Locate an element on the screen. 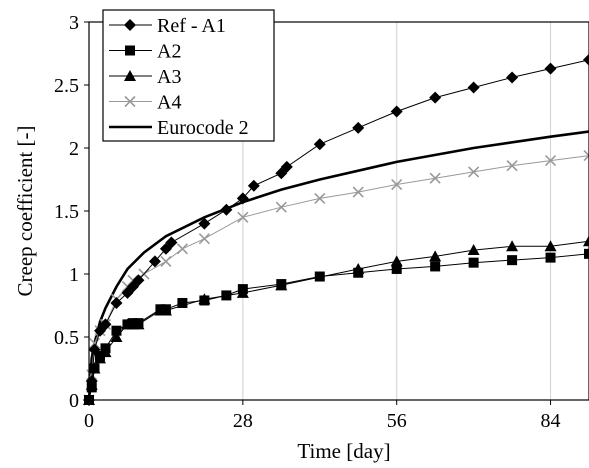 The image size is (589, 468). legend-label: A3 is located at coordinates (169, 77).